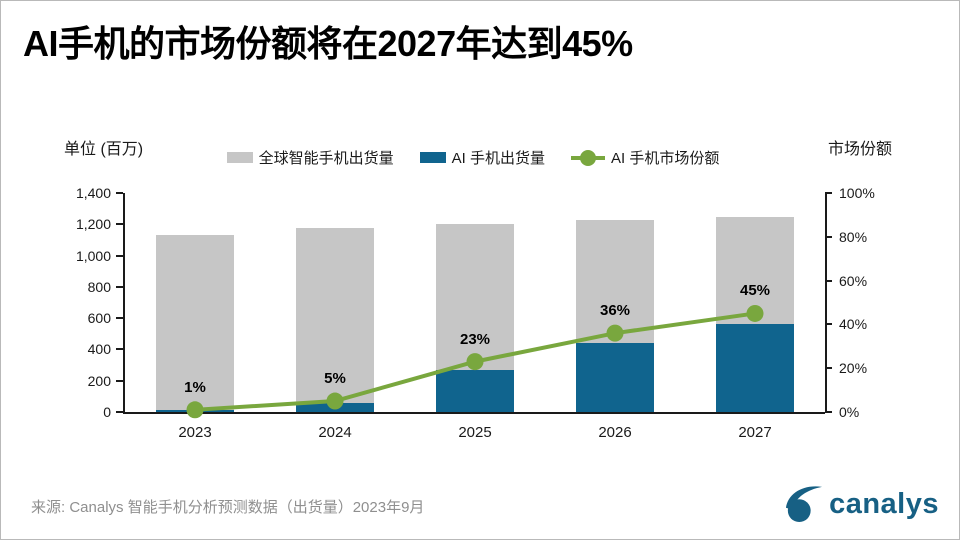  I want to click on legend-item: AI 手机市场份额, so click(645, 157).